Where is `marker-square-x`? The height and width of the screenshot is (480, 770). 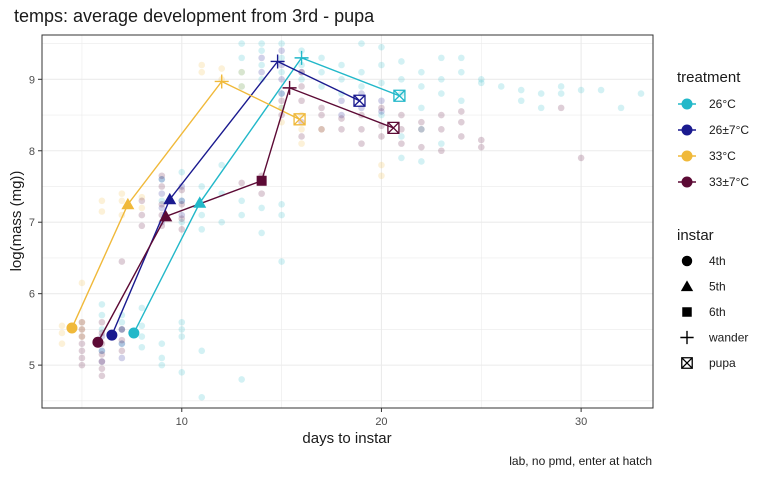 marker-square-x is located at coordinates (299, 119).